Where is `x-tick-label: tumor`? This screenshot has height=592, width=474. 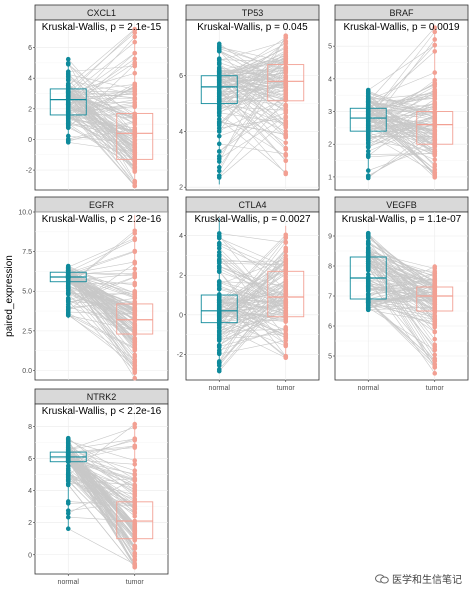
x-tick-label: tumor is located at coordinates (435, 388).